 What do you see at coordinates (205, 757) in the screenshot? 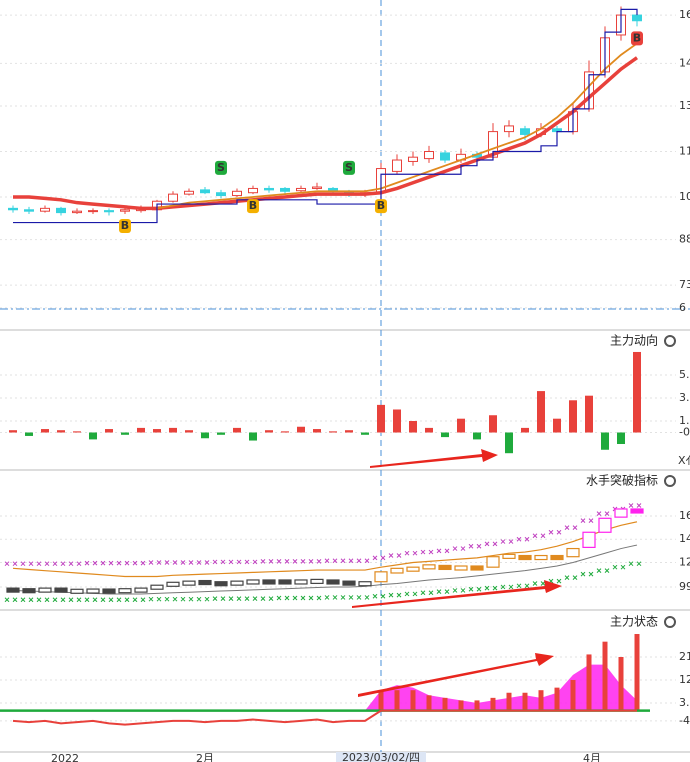
I see `x-axis-label: 2月` at bounding box center [205, 757].